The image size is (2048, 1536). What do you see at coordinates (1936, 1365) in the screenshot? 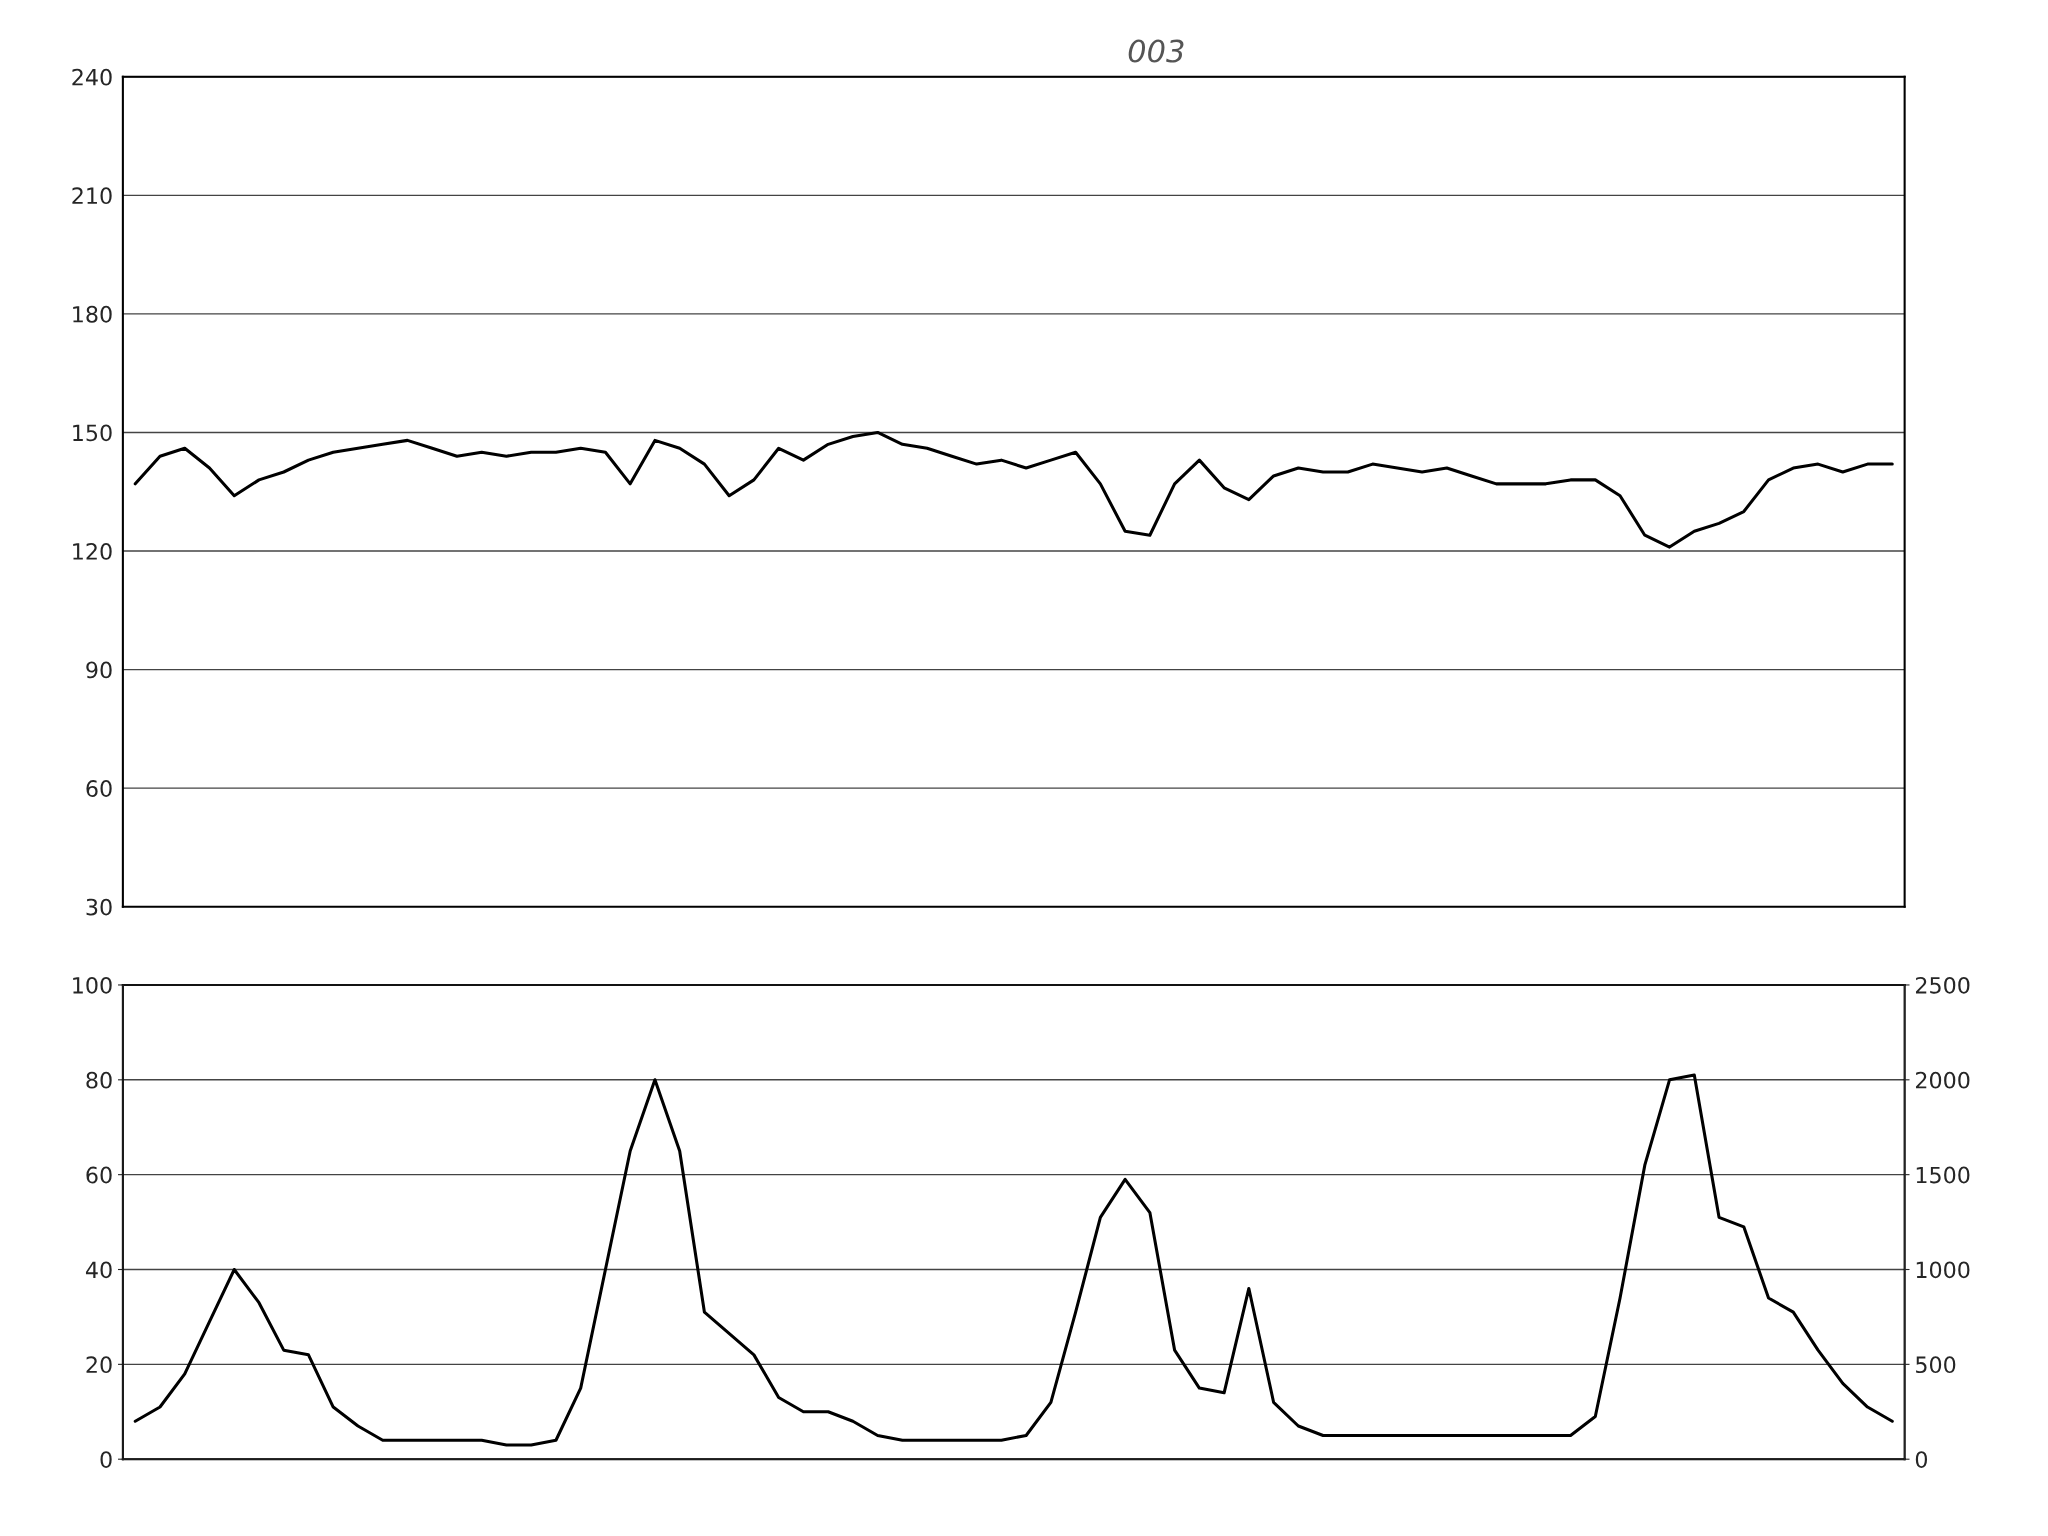
I see `y2-tick-label: 500` at bounding box center [1936, 1365].